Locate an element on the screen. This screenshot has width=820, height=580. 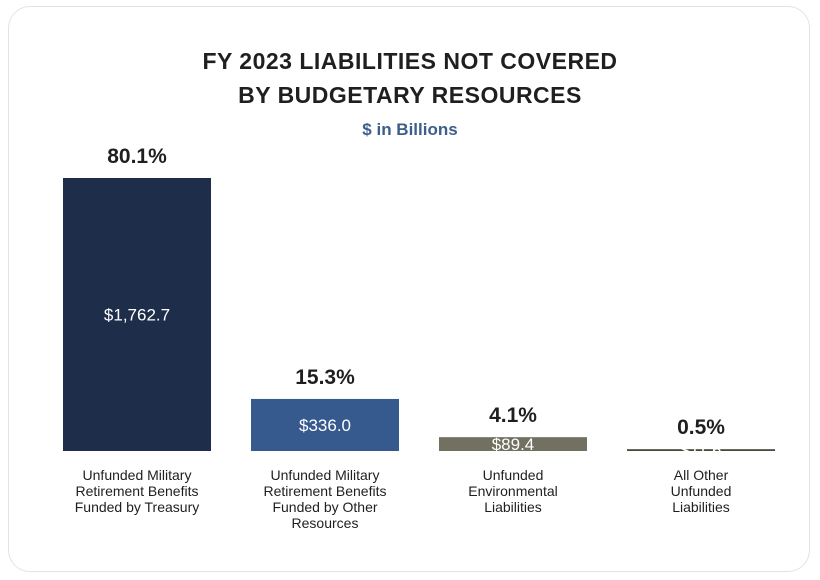
category-label-line: All Other is located at coordinates (701, 475).